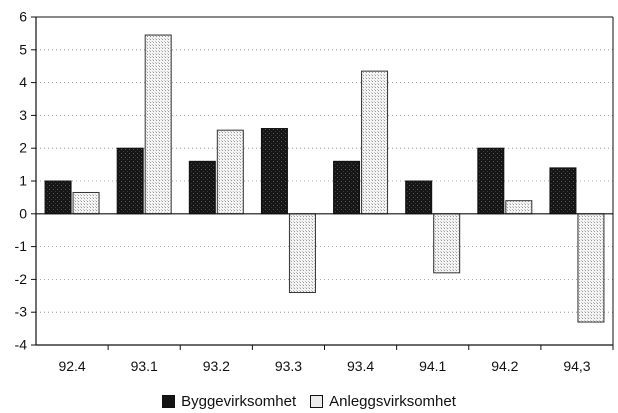 The image size is (618, 413). Describe the element at coordinates (23, 115) in the screenshot. I see `y-tick-label: 3` at that location.